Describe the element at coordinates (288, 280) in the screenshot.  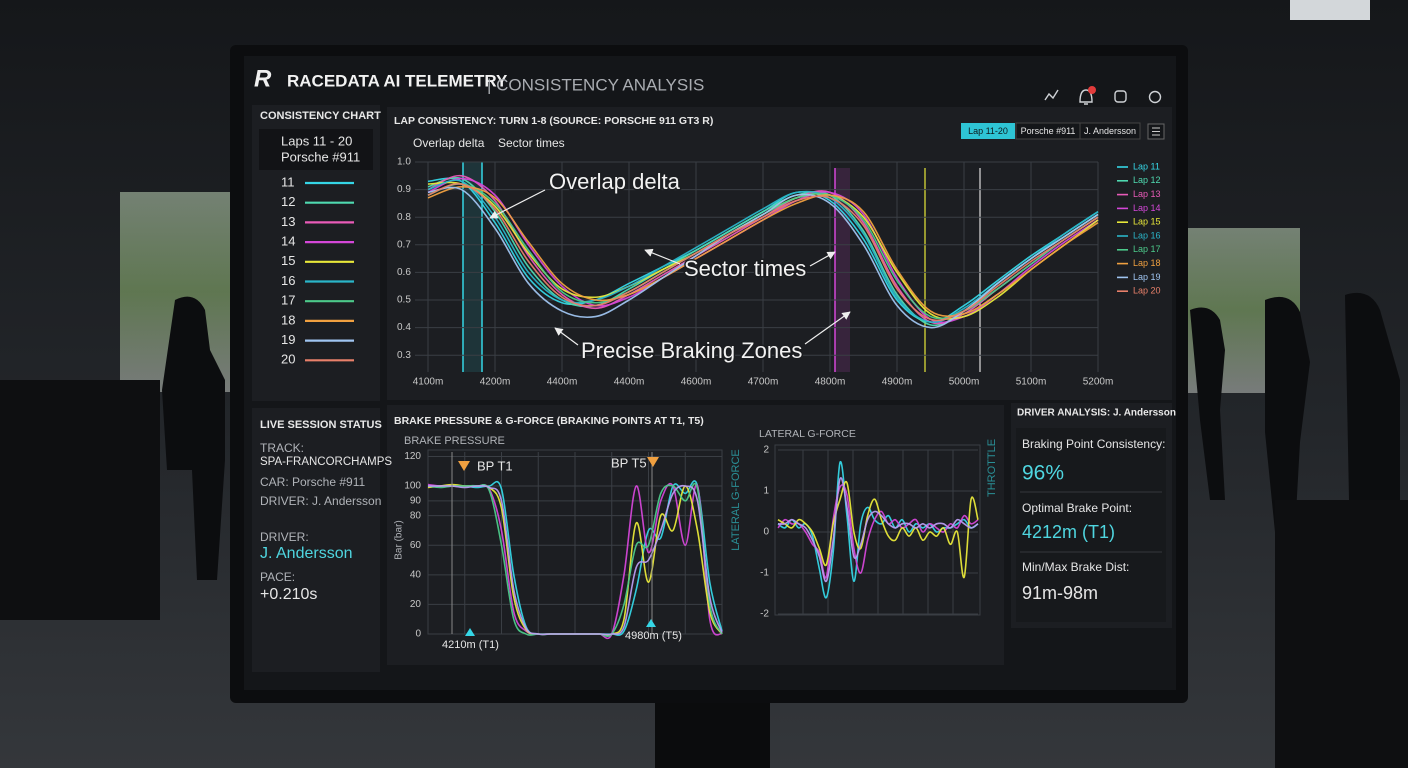
I see `lap-number: 16` at that location.